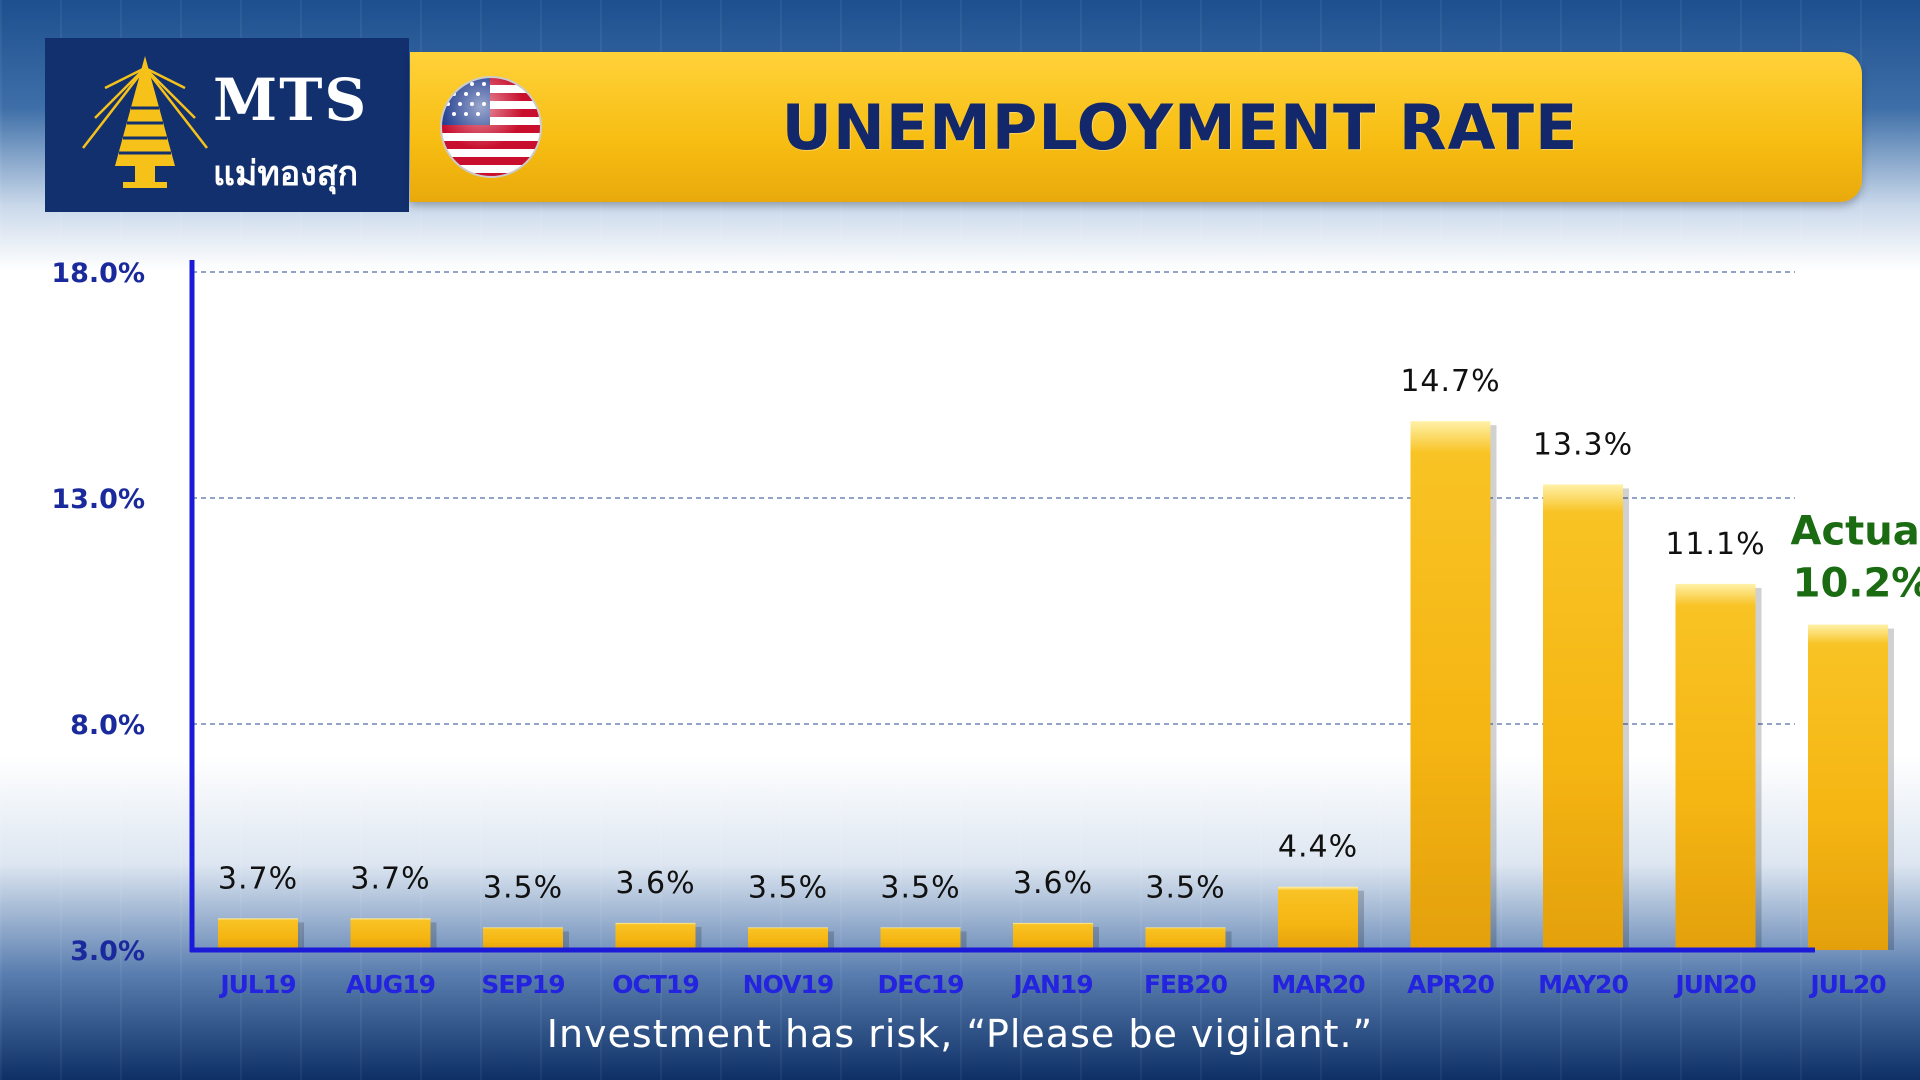 Image resolution: width=1920 pixels, height=1080 pixels. I want to click on bar-aug19, so click(390, 934).